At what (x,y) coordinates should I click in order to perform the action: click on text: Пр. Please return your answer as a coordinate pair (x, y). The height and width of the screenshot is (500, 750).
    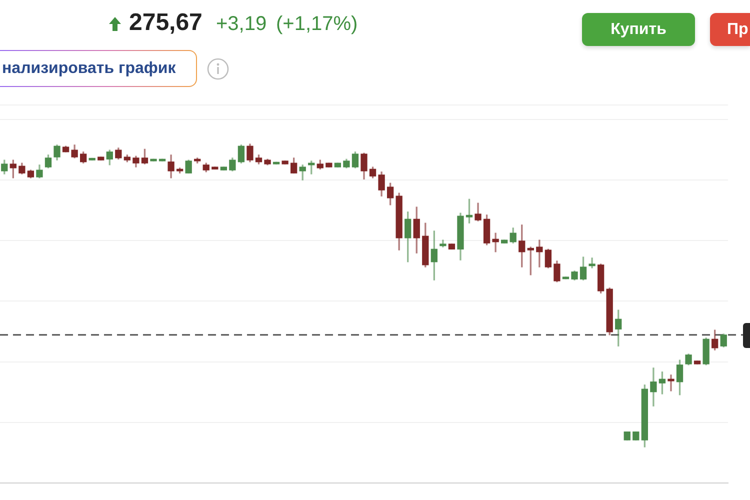
    Looking at the image, I should click on (737, 29).